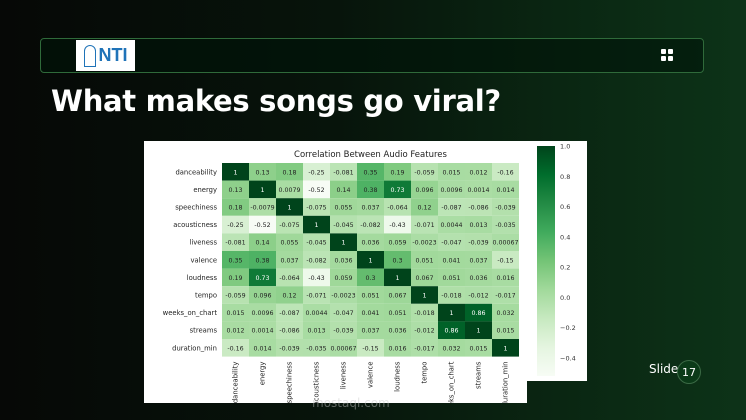  I want to click on colorbar-tick-label: 0.6, so click(565, 207).